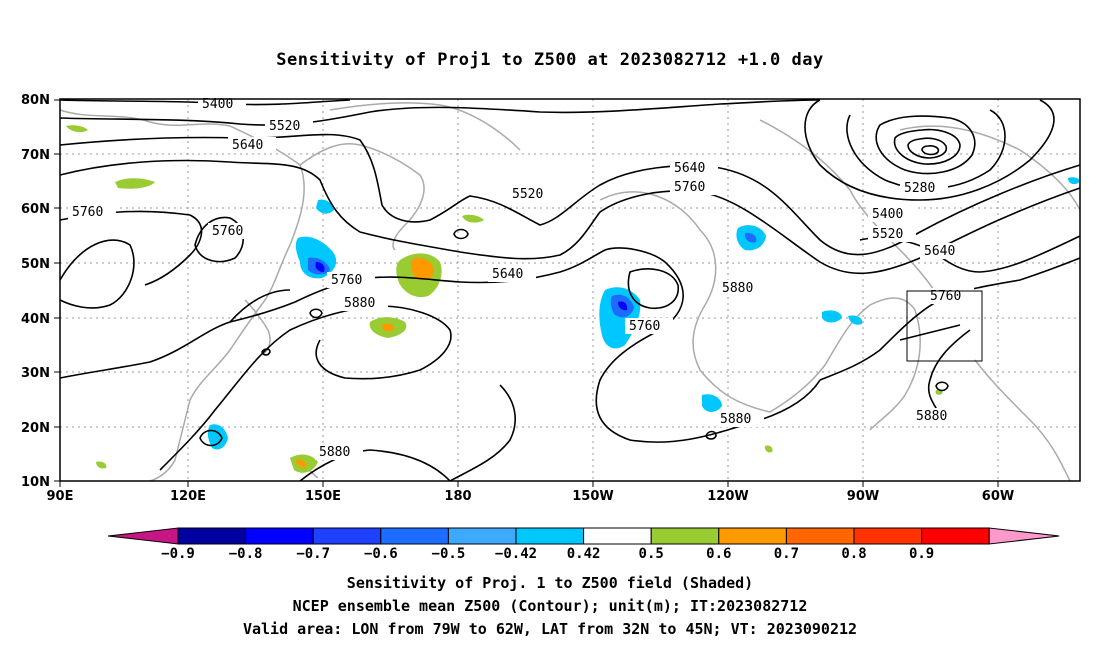  I want to click on lat-tick-label: 30N, so click(35, 373).